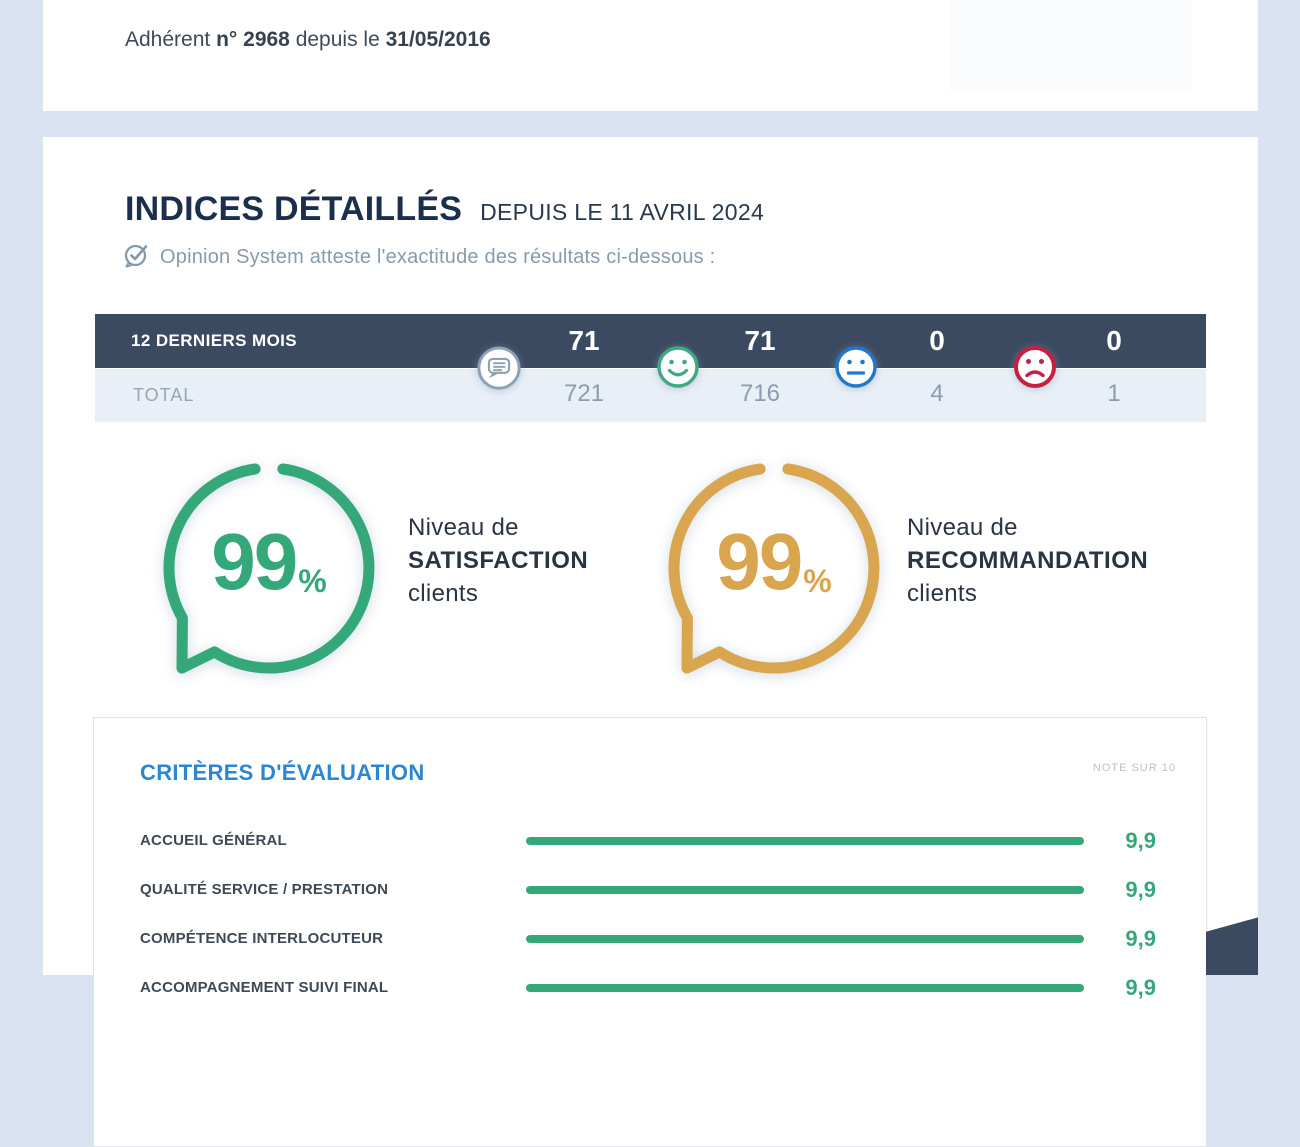 The height and width of the screenshot is (1147, 1300). What do you see at coordinates (254, 561) in the screenshot?
I see `satisfaction-percent: 99` at bounding box center [254, 561].